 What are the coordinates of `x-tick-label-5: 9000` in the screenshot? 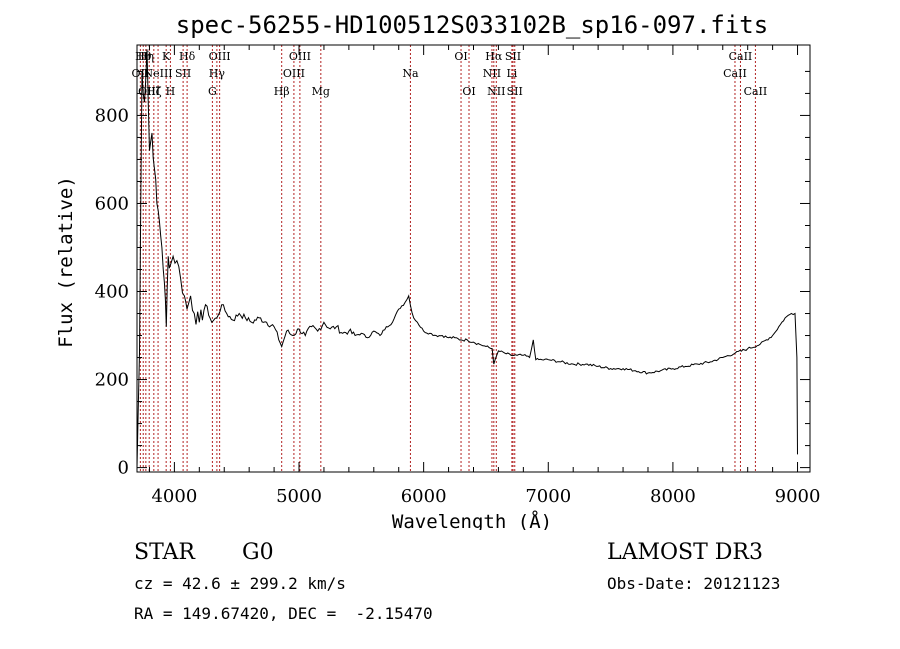 It's located at (798, 496).